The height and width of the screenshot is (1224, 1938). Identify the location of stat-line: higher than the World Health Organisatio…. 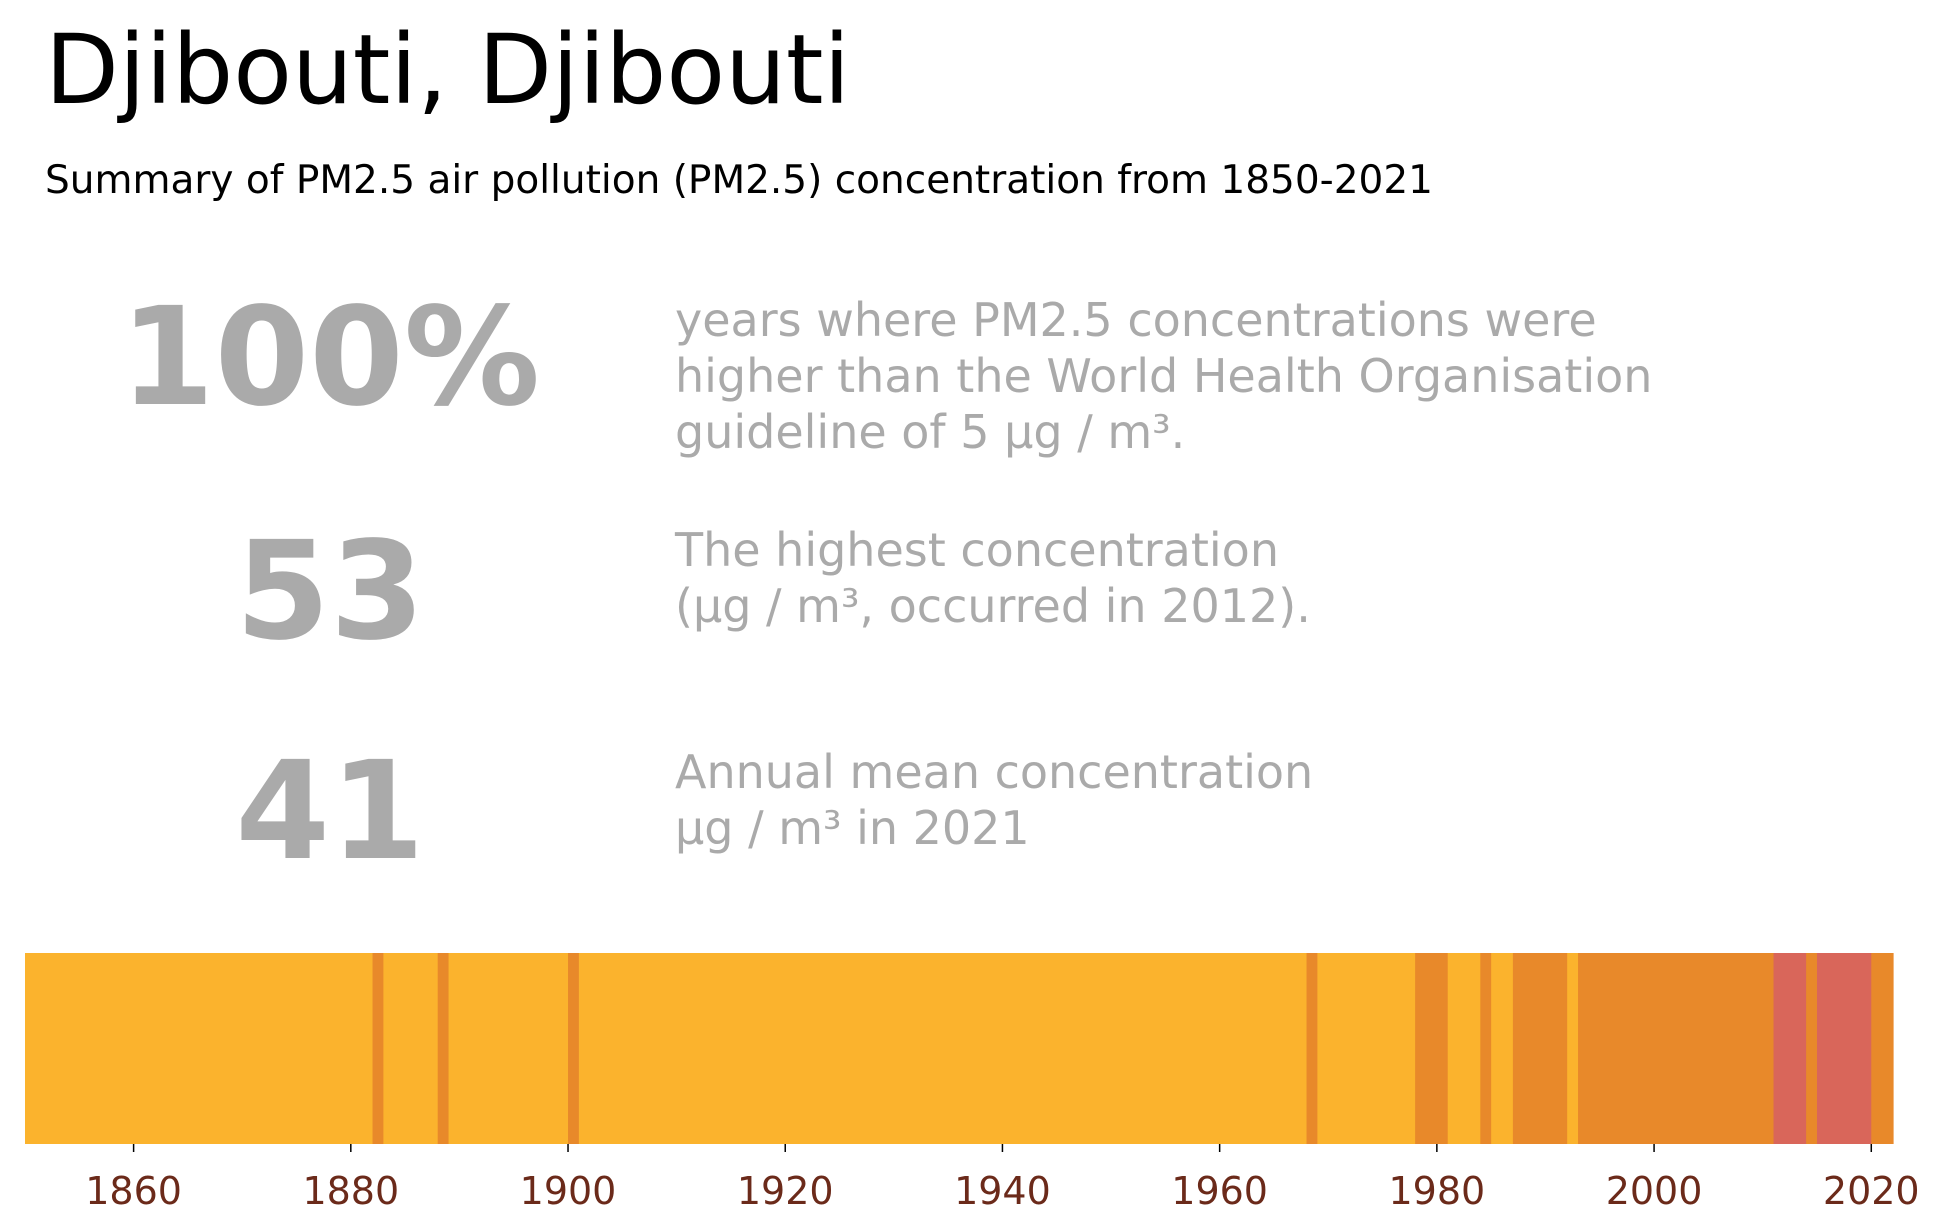
(1164, 376).